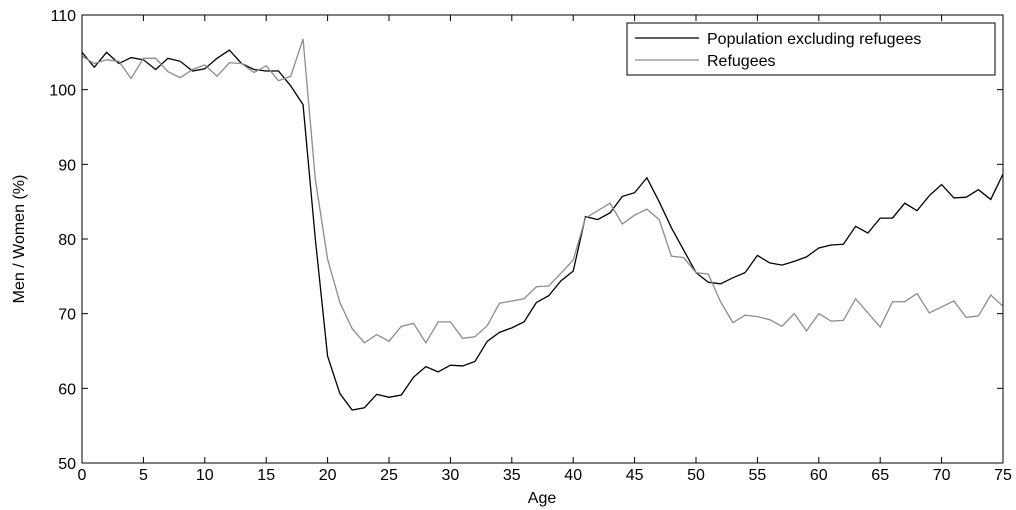 The width and height of the screenshot is (1016, 510). Describe the element at coordinates (266, 475) in the screenshot. I see `x-tick-label: 15` at that location.